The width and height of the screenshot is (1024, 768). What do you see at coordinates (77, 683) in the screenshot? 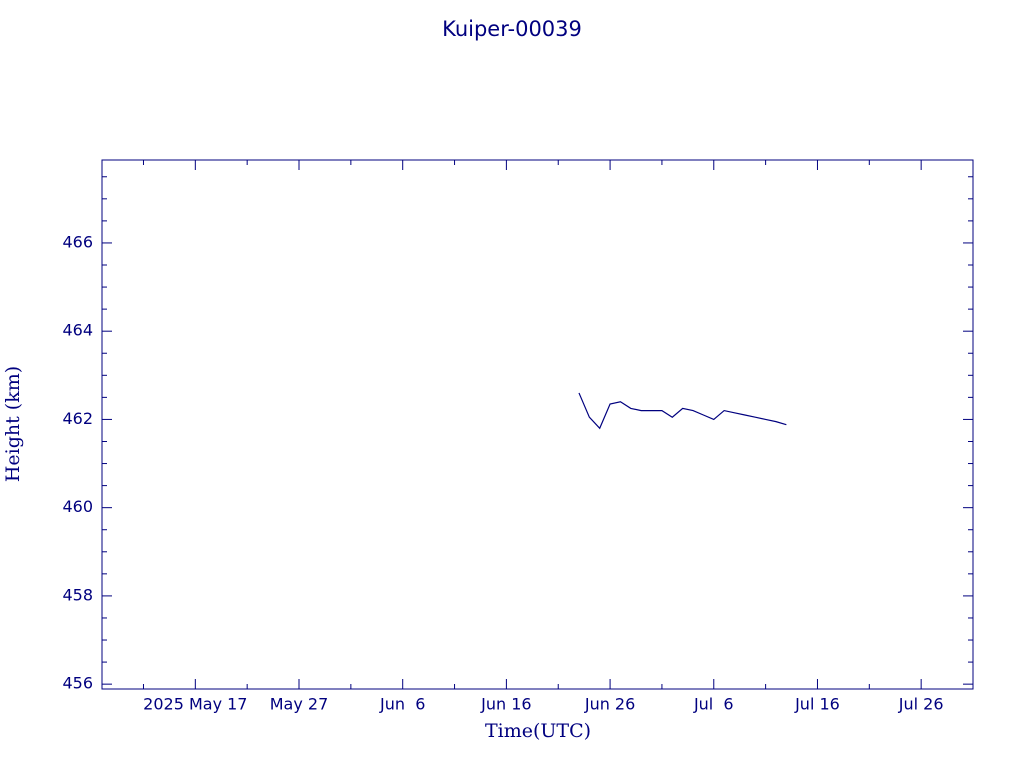
I see `y-tick-label: 456` at bounding box center [77, 683].